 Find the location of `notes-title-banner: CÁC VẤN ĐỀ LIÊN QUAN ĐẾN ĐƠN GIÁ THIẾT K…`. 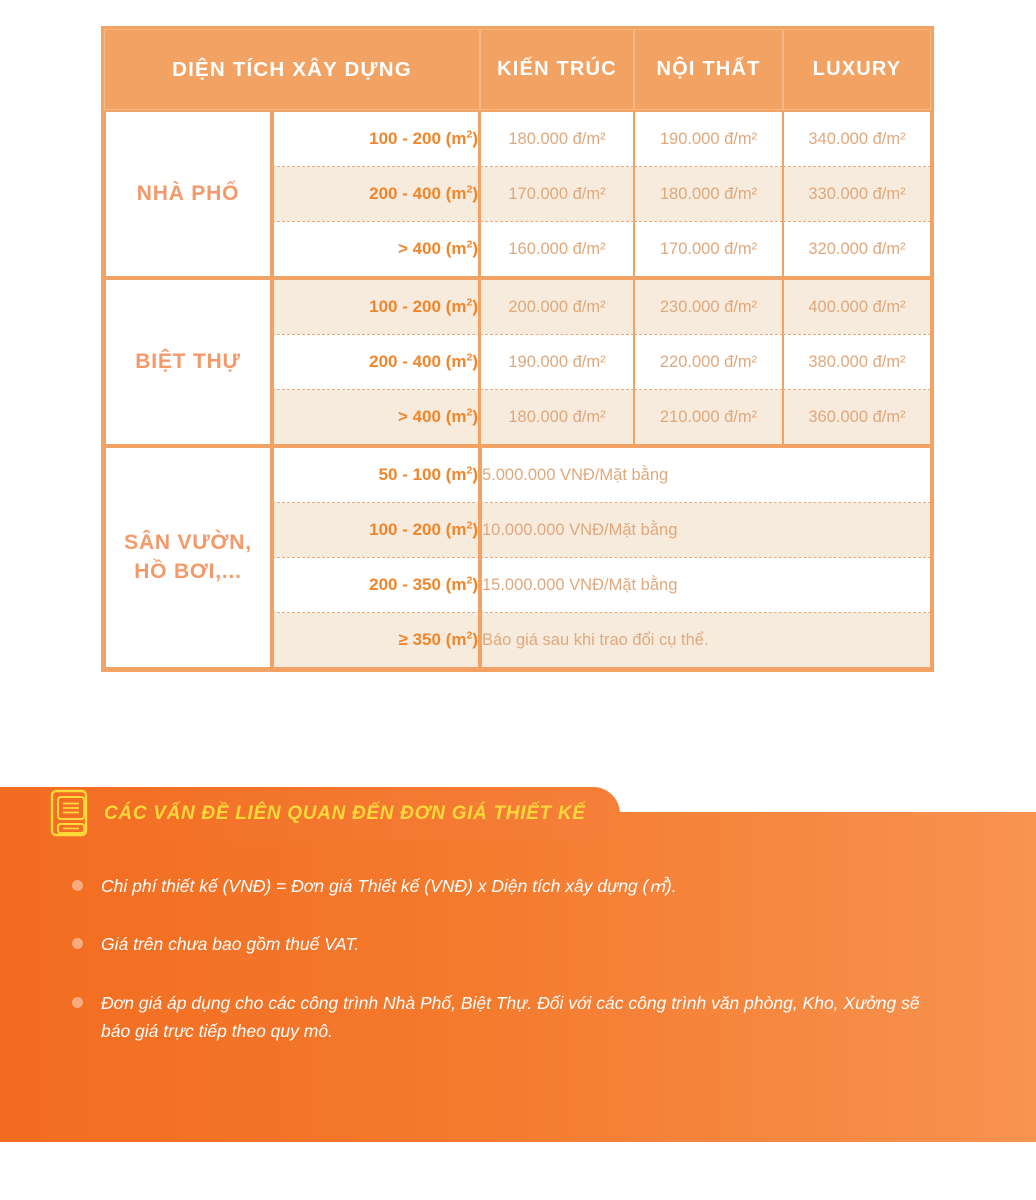

notes-title-banner: CÁC VẤN ĐỀ LIÊN QUAN ĐẾN ĐƠN GIÁ THIẾT K… is located at coordinates (310, 814).